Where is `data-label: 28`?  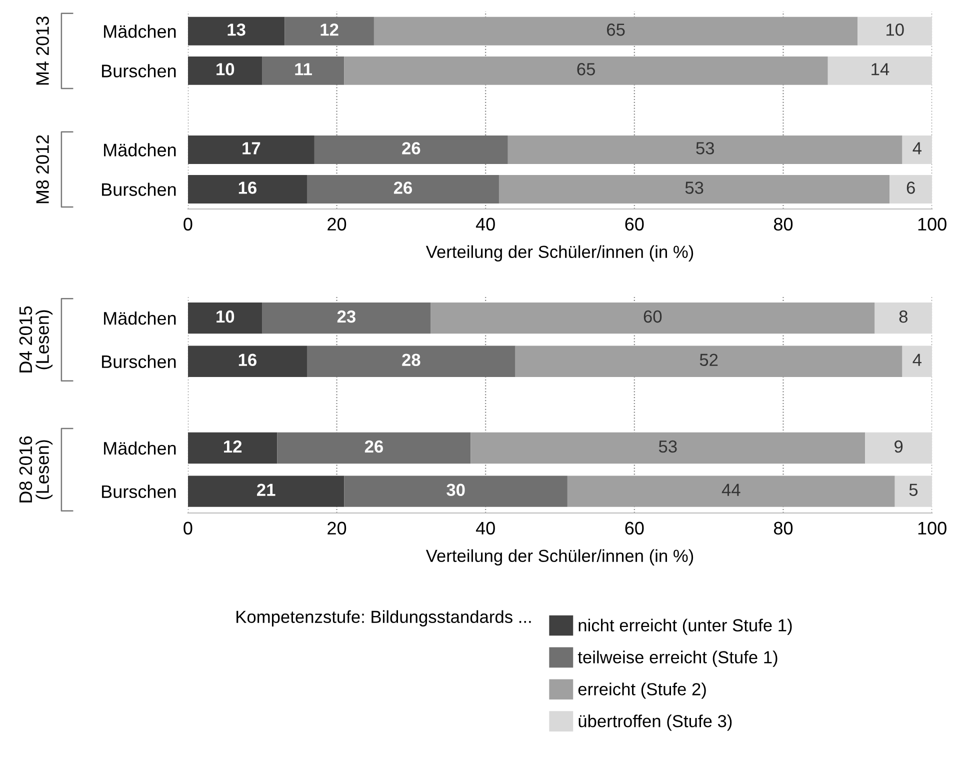
data-label: 28 is located at coordinates (411, 360).